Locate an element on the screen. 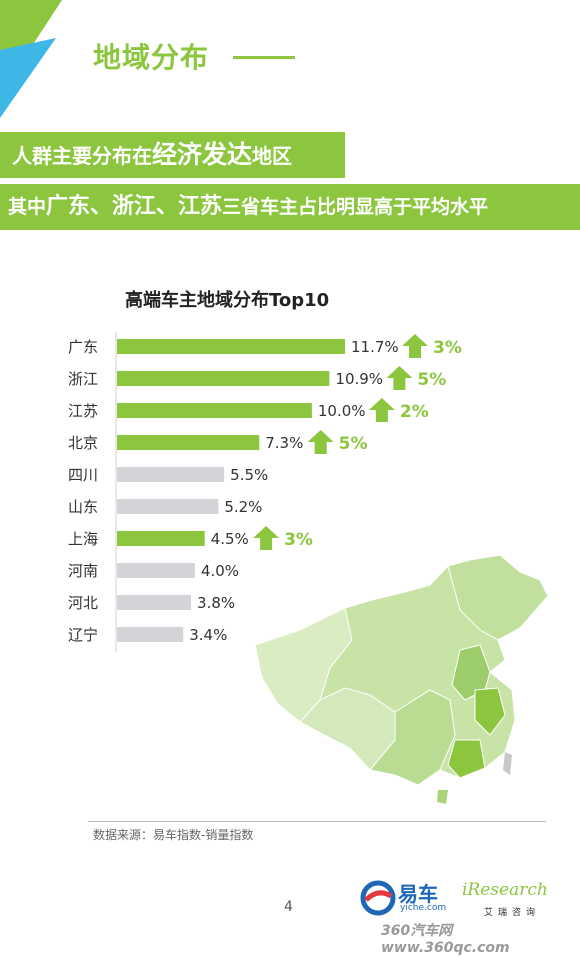 Image resolution: width=580 pixels, height=956 pixels. page-number: 4 is located at coordinates (288, 907).